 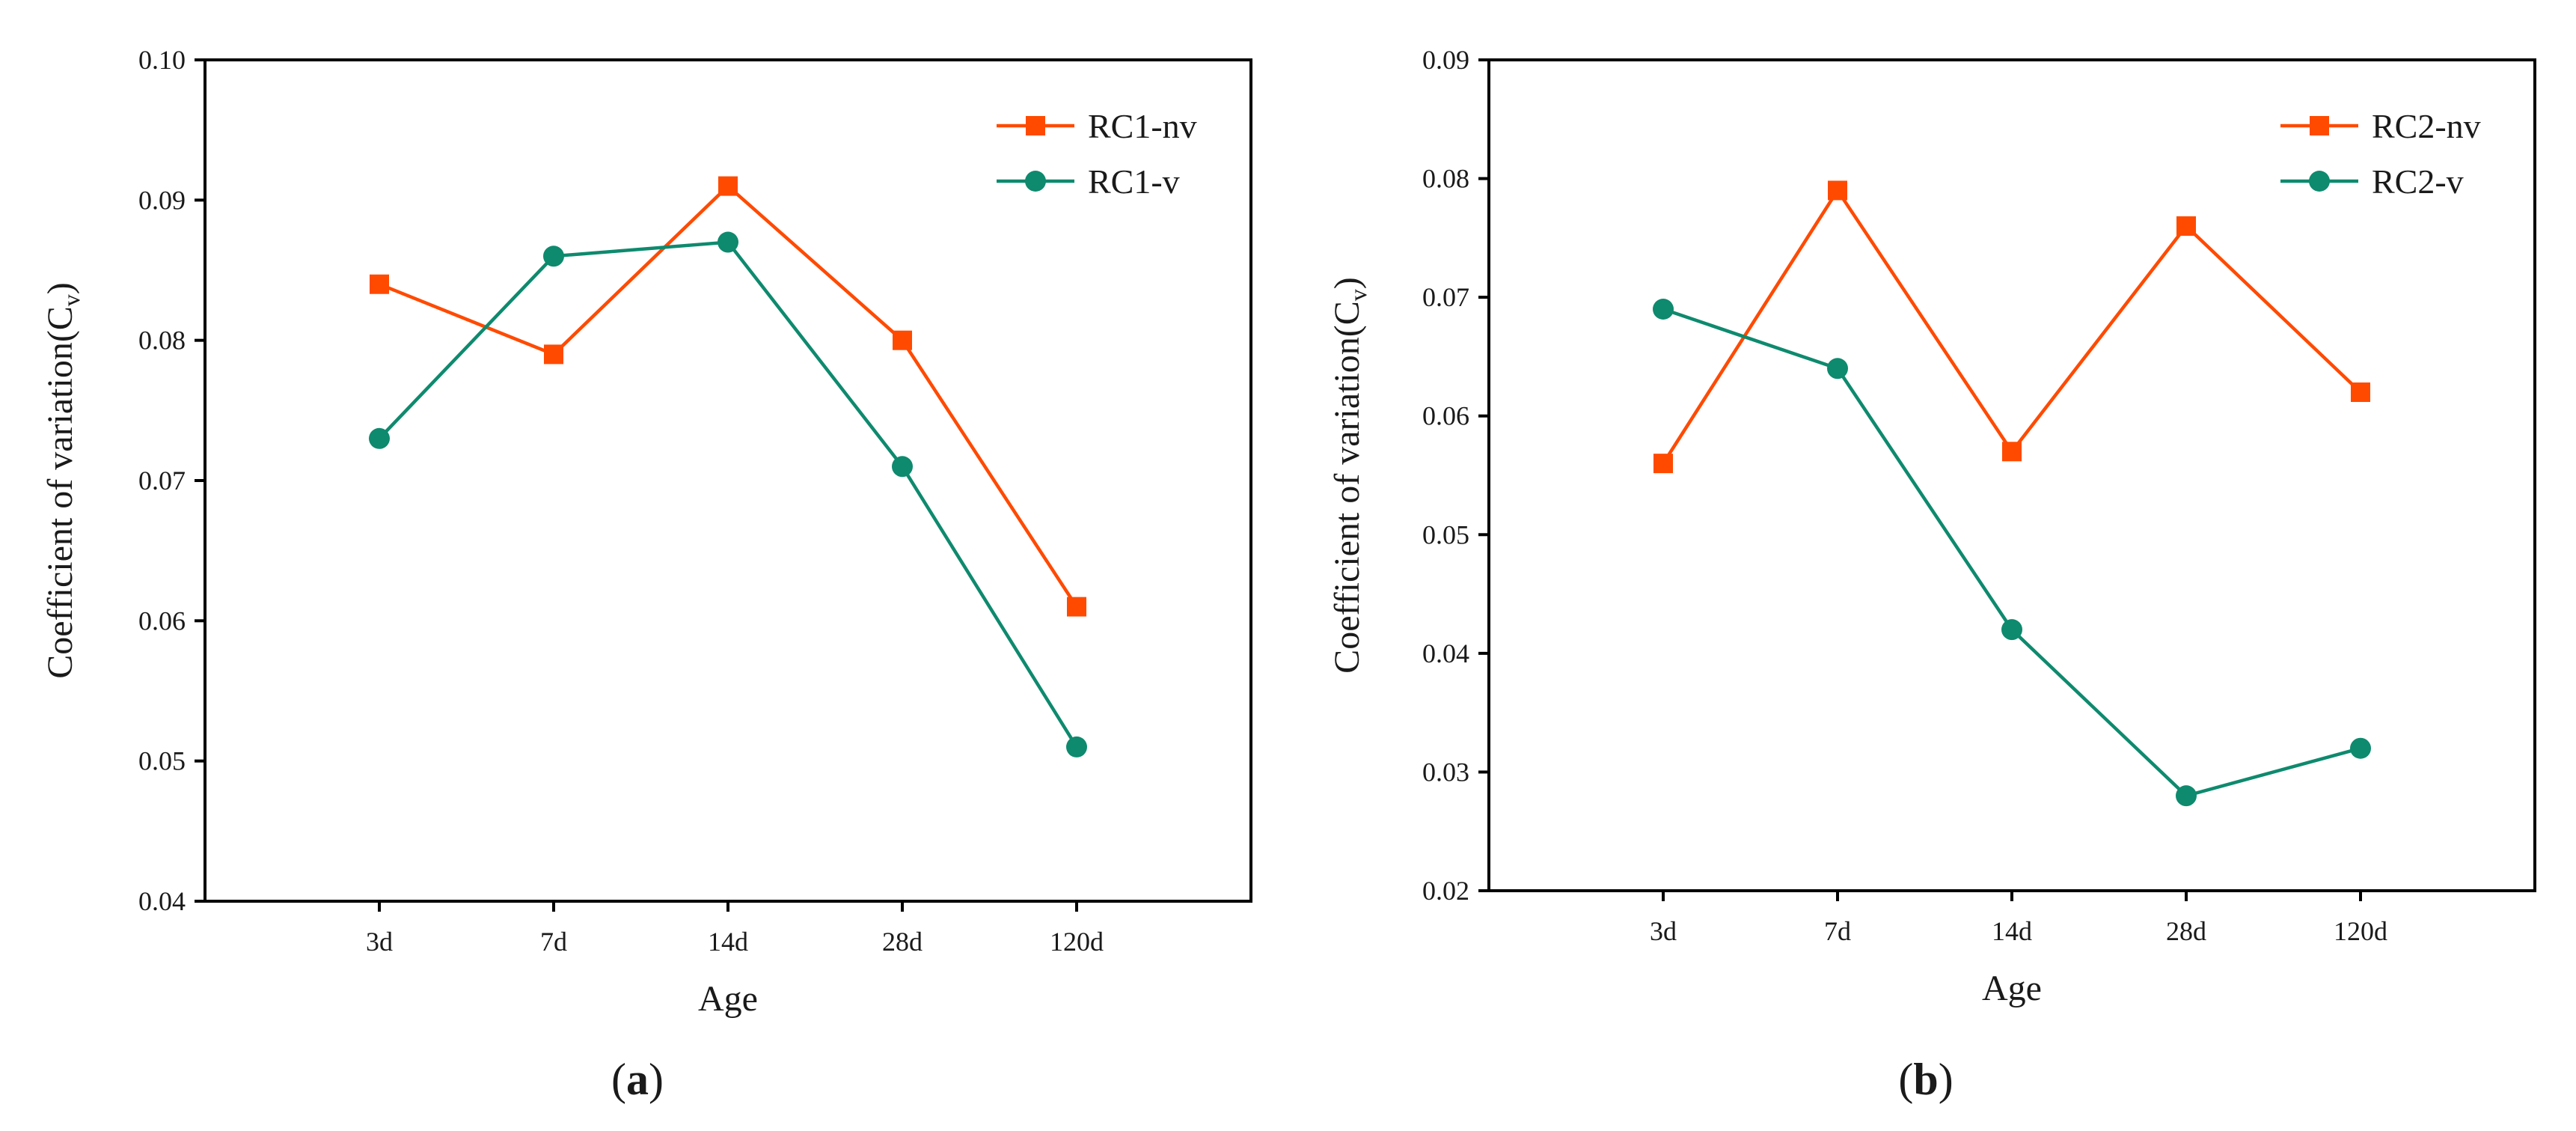 I want to click on legend-label: RC2-nv, so click(x=2426, y=126).